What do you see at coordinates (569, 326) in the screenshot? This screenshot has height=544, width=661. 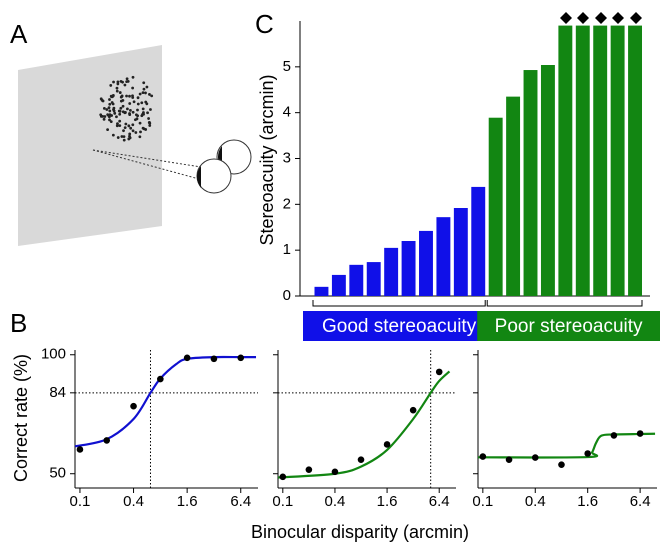 I see `group-label: Poor stereoacuity` at bounding box center [569, 326].